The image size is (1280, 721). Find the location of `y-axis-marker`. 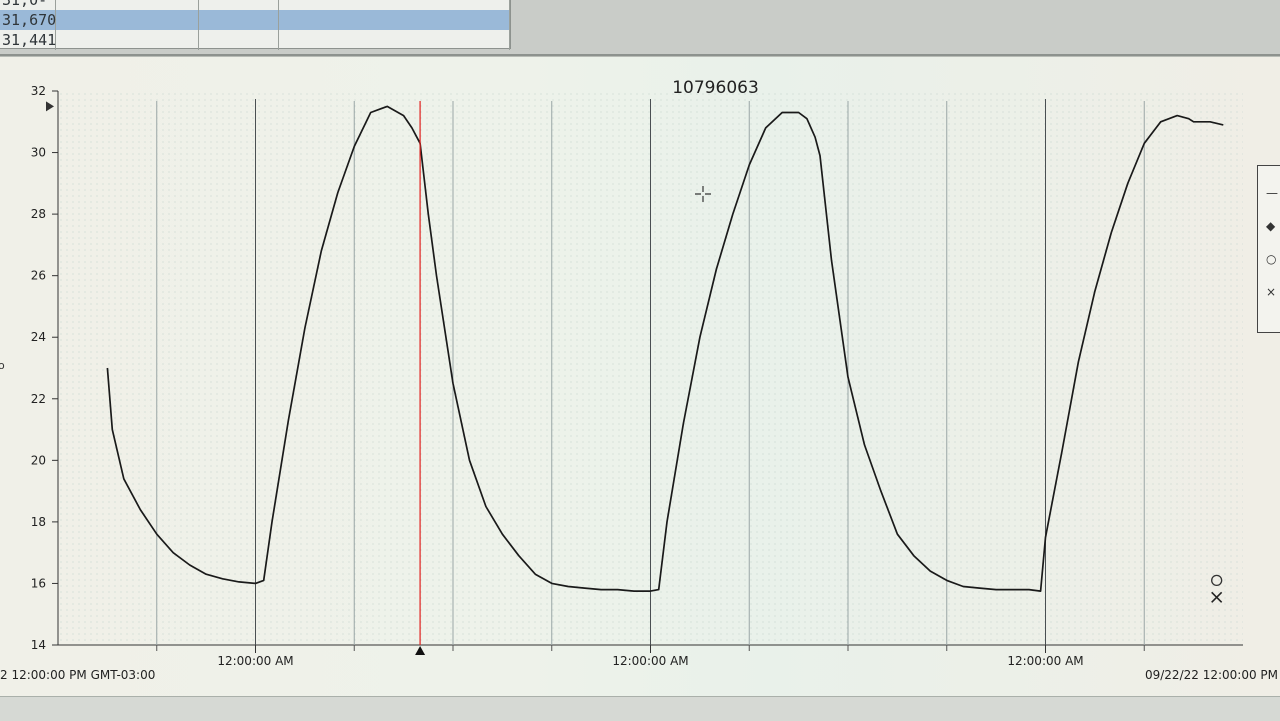

y-axis-marker is located at coordinates (50, 106).